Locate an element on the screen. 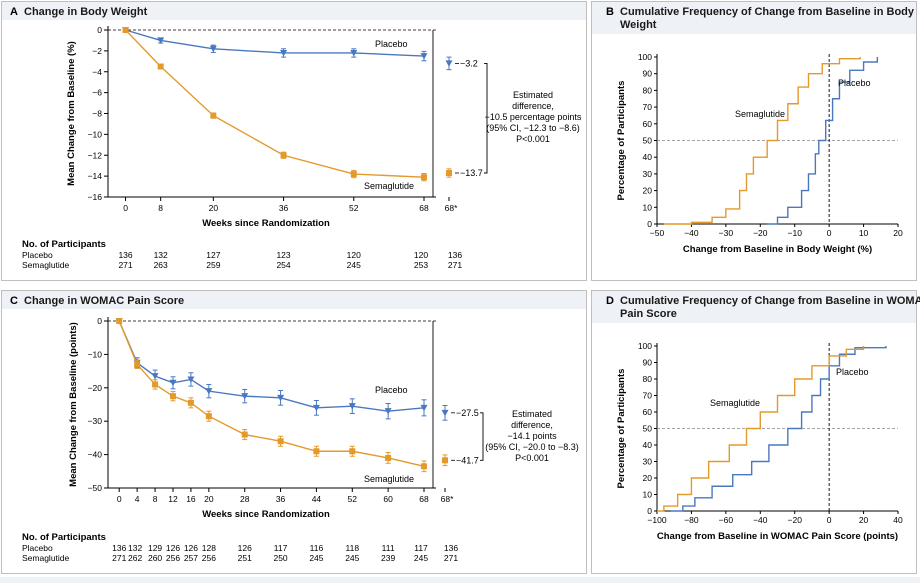 This screenshot has height=583, width=920. panel-d-letter: D is located at coordinates (610, 301).